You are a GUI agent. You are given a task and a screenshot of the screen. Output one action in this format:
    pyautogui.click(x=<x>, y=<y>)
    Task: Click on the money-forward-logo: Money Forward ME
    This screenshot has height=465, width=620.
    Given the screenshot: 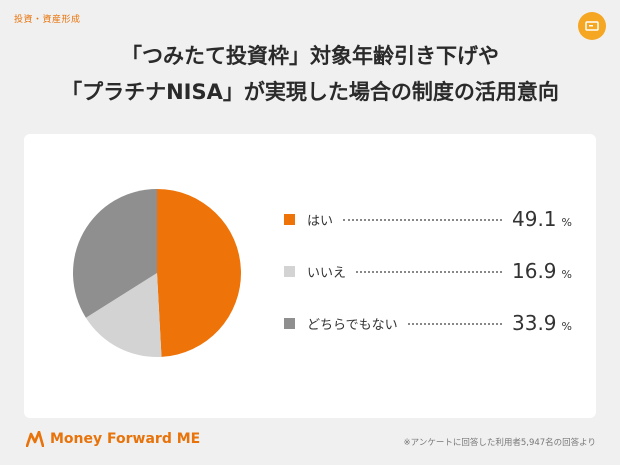 What is the action you would take?
    pyautogui.click(x=113, y=439)
    